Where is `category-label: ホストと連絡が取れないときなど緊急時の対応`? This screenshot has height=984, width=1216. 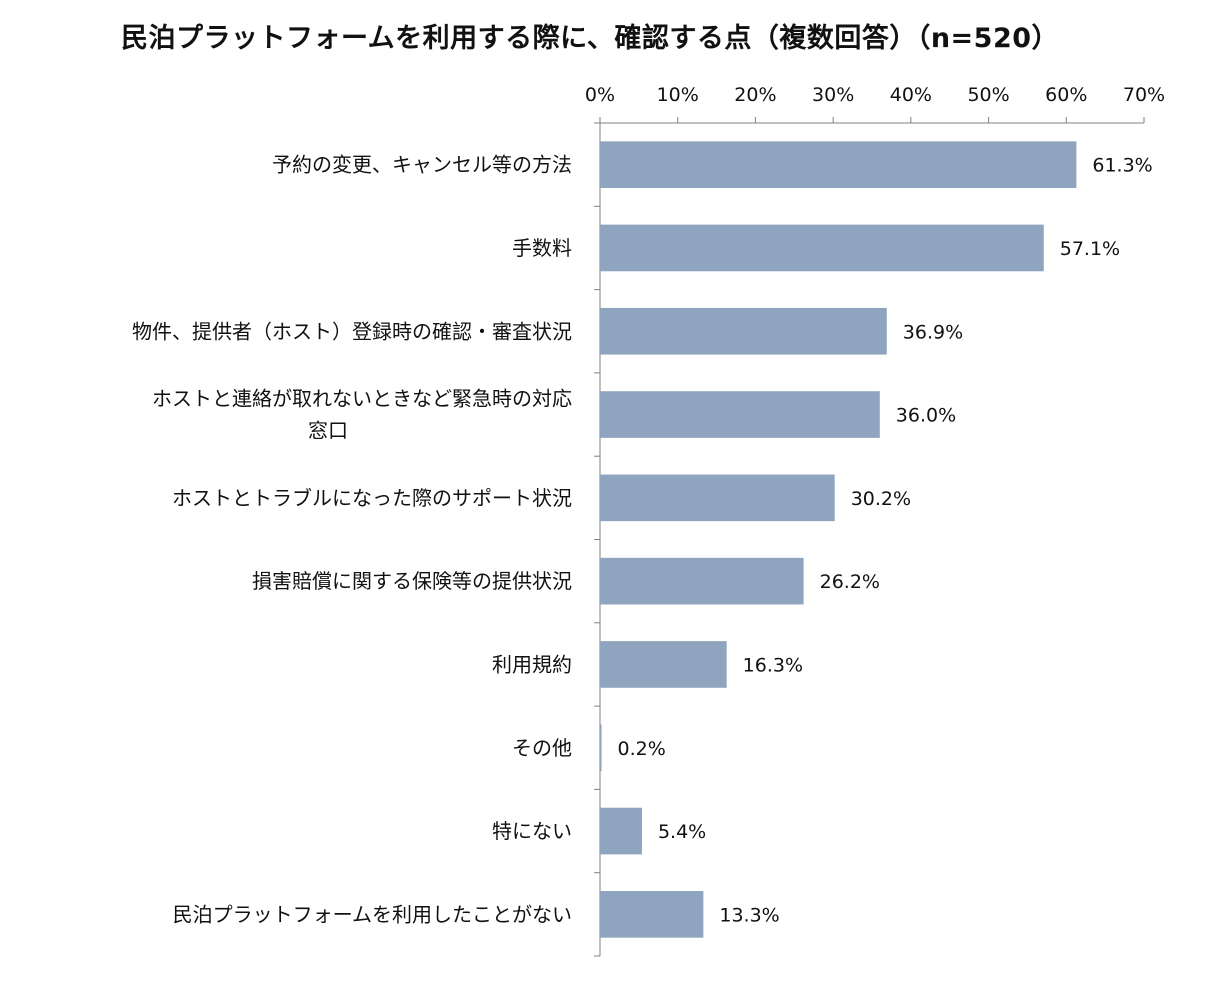
category-label: ホストと連絡が取れないときなど緊急時の対応 is located at coordinates (362, 399).